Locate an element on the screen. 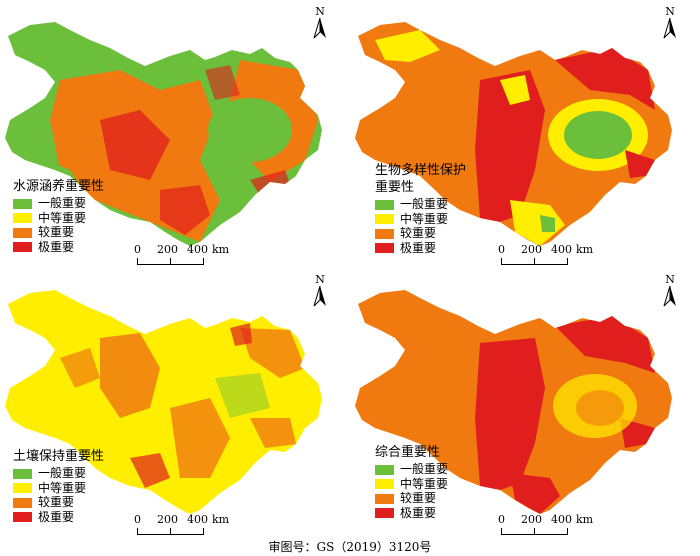  legend: 生物多样性保护 重要性 一般重要 中等重要 较重要 极重要 is located at coordinates (420, 209).